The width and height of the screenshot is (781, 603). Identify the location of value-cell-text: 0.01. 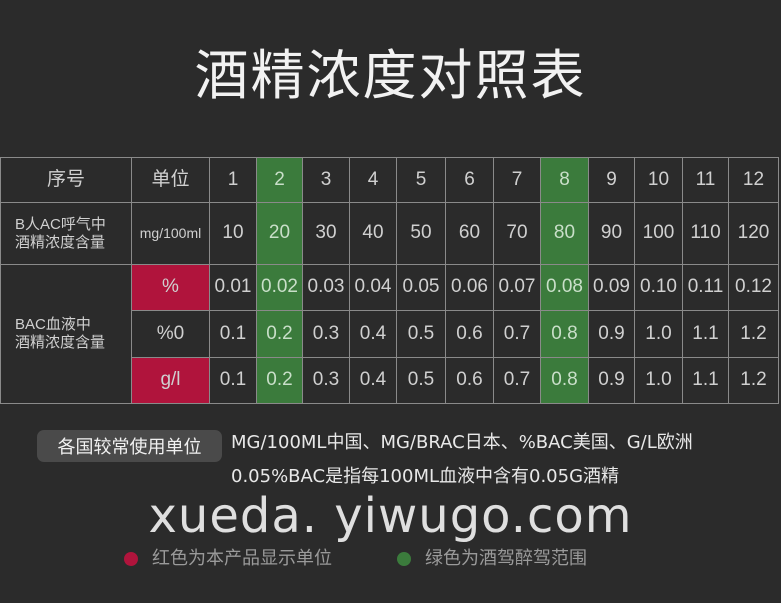
(233, 287).